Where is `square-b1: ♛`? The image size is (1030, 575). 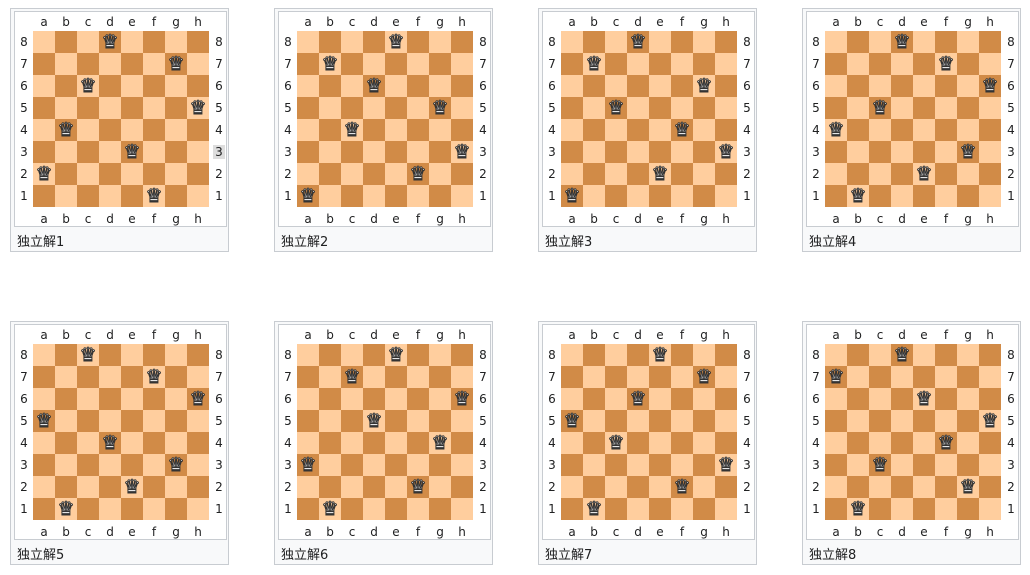 square-b1: ♛ is located at coordinates (66, 509).